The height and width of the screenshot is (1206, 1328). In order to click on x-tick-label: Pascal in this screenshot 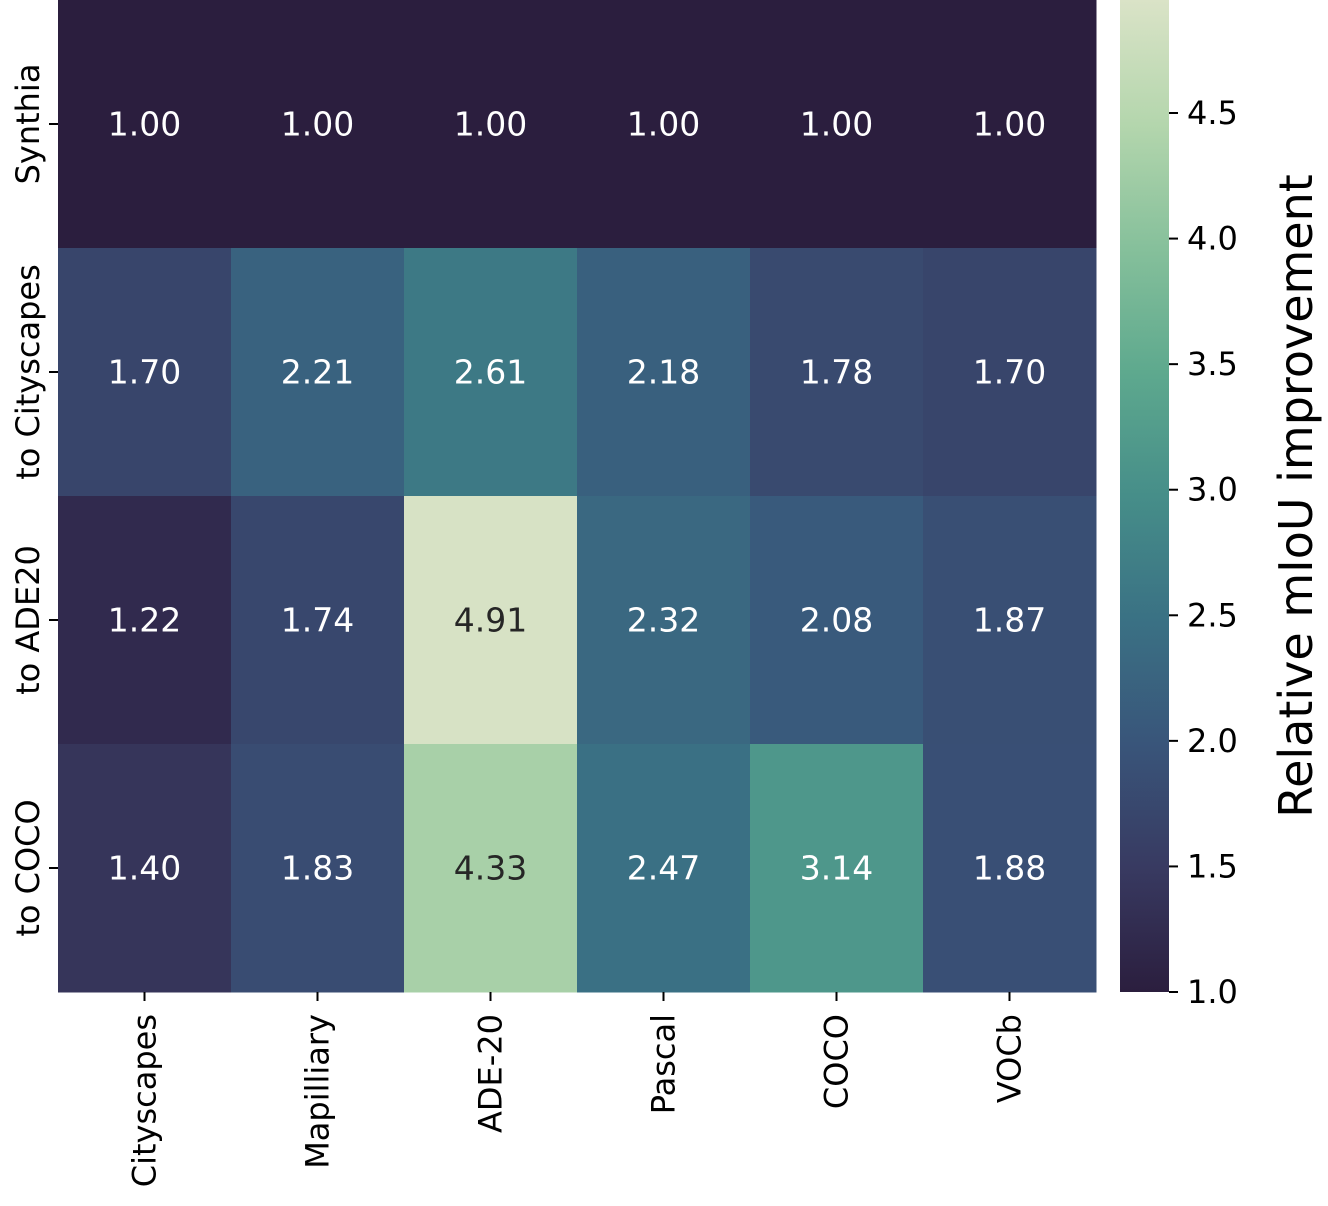, I will do `click(664, 1064)`.